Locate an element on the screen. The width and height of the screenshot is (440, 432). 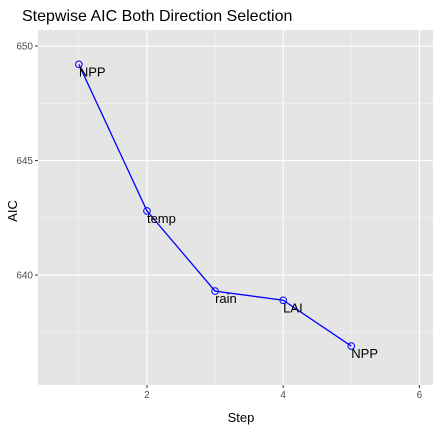
x-axis-title: Step is located at coordinates (241, 417).